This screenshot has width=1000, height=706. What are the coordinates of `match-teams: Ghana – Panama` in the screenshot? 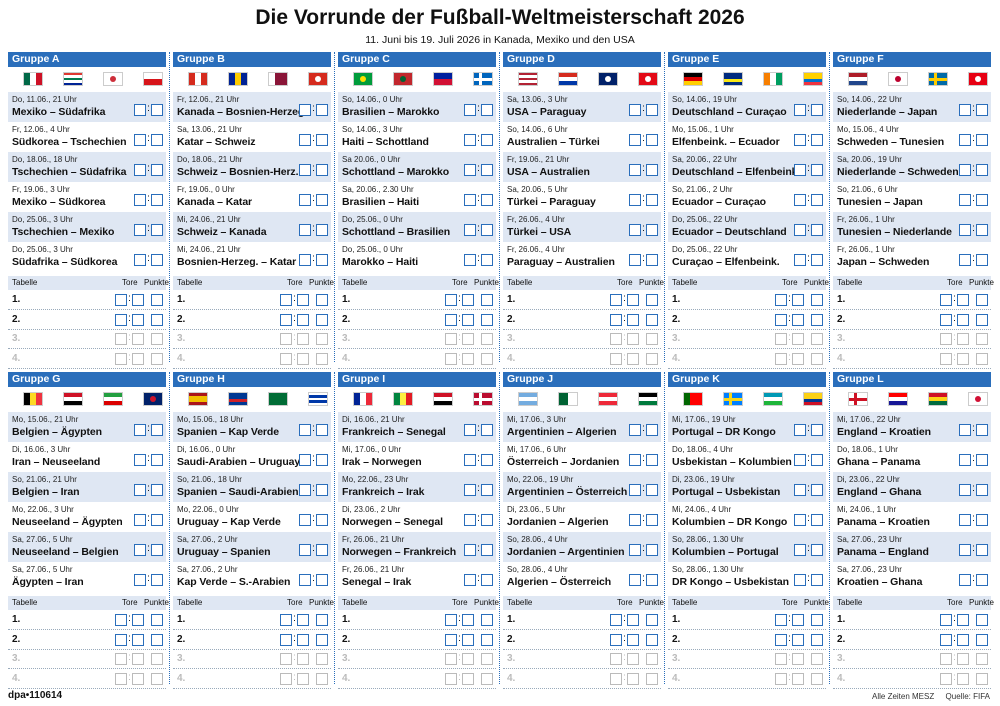 It's located at (879, 462).